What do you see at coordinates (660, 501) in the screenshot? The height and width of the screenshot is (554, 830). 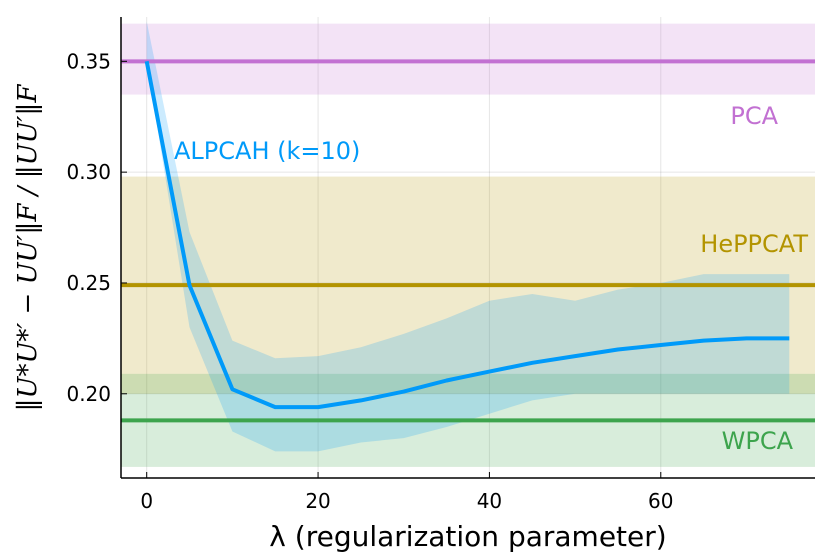 I see `x-tick-label: 60` at bounding box center [660, 501].